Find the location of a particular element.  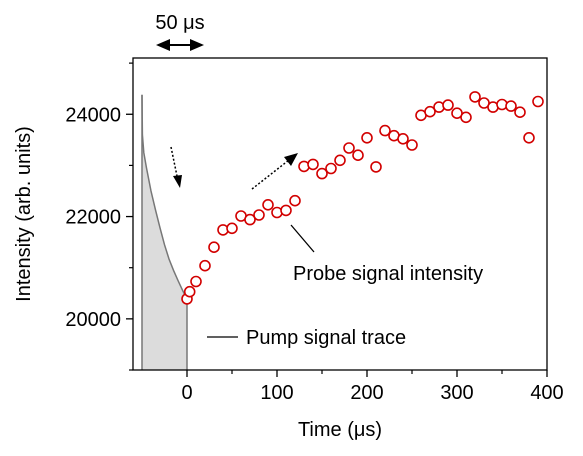

scale-bar: 50 μs is located at coordinates (180, 31).